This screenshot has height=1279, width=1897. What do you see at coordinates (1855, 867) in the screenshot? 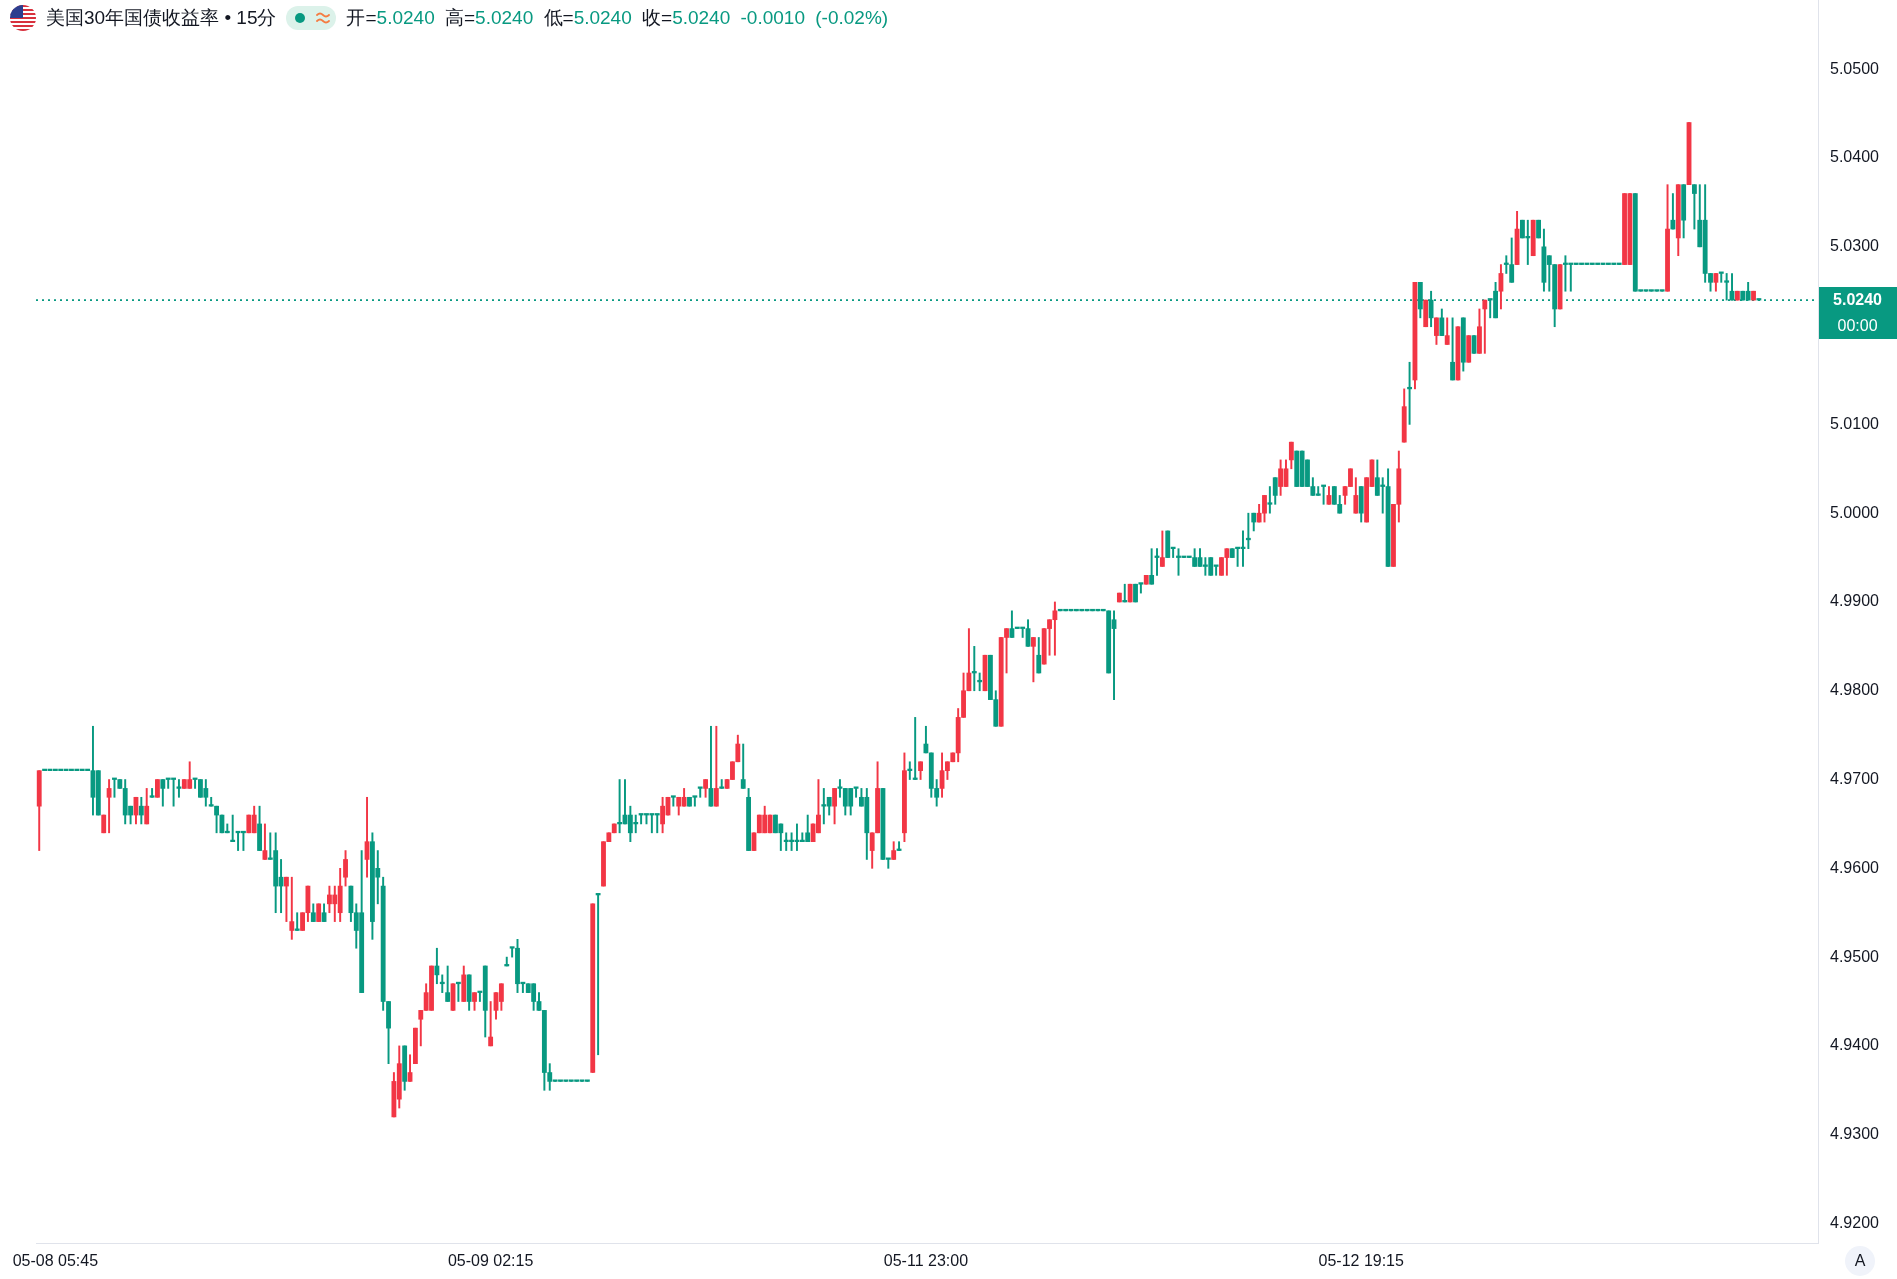
I see `y-tick-label: 4.9600` at bounding box center [1855, 867].